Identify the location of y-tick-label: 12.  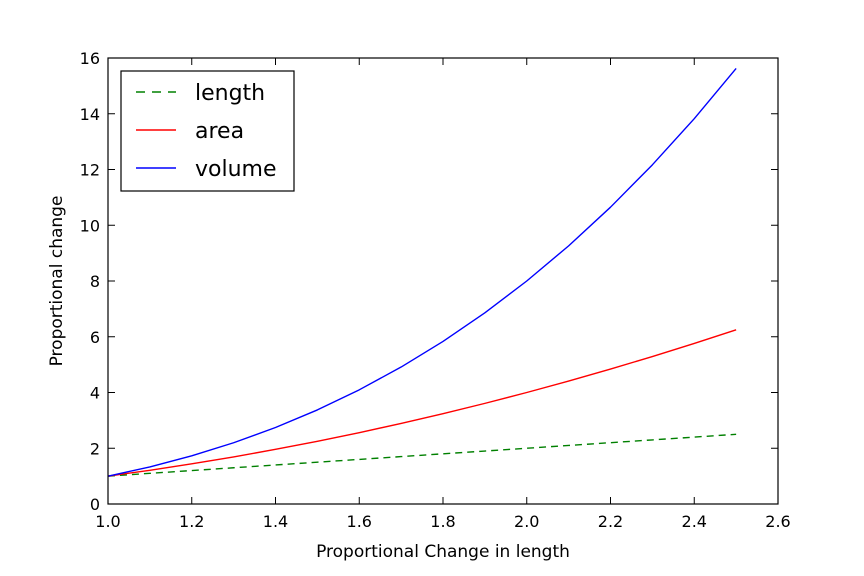
(90, 170).